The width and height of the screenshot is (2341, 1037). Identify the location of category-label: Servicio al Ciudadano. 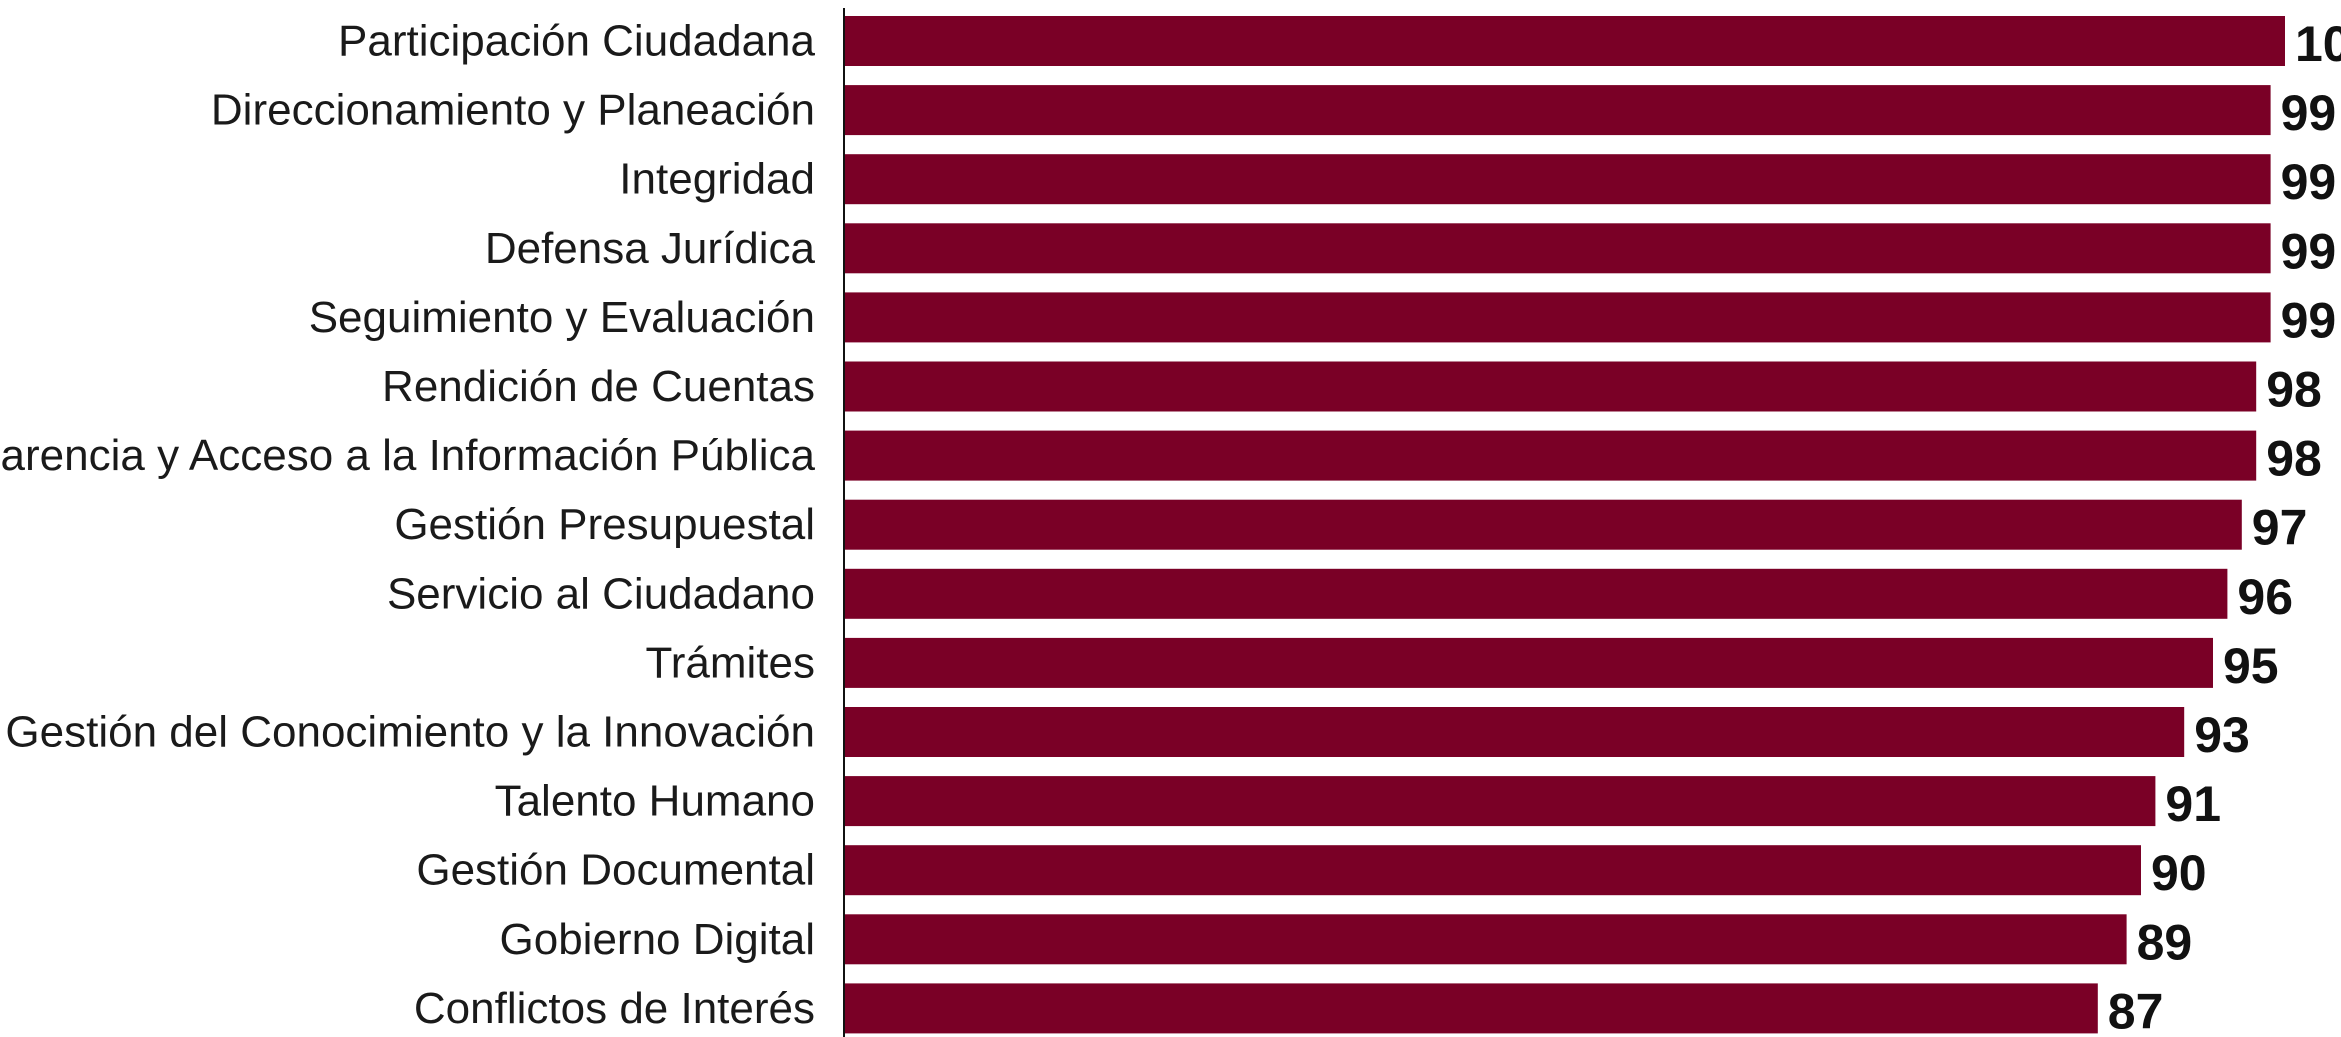
(601, 593).